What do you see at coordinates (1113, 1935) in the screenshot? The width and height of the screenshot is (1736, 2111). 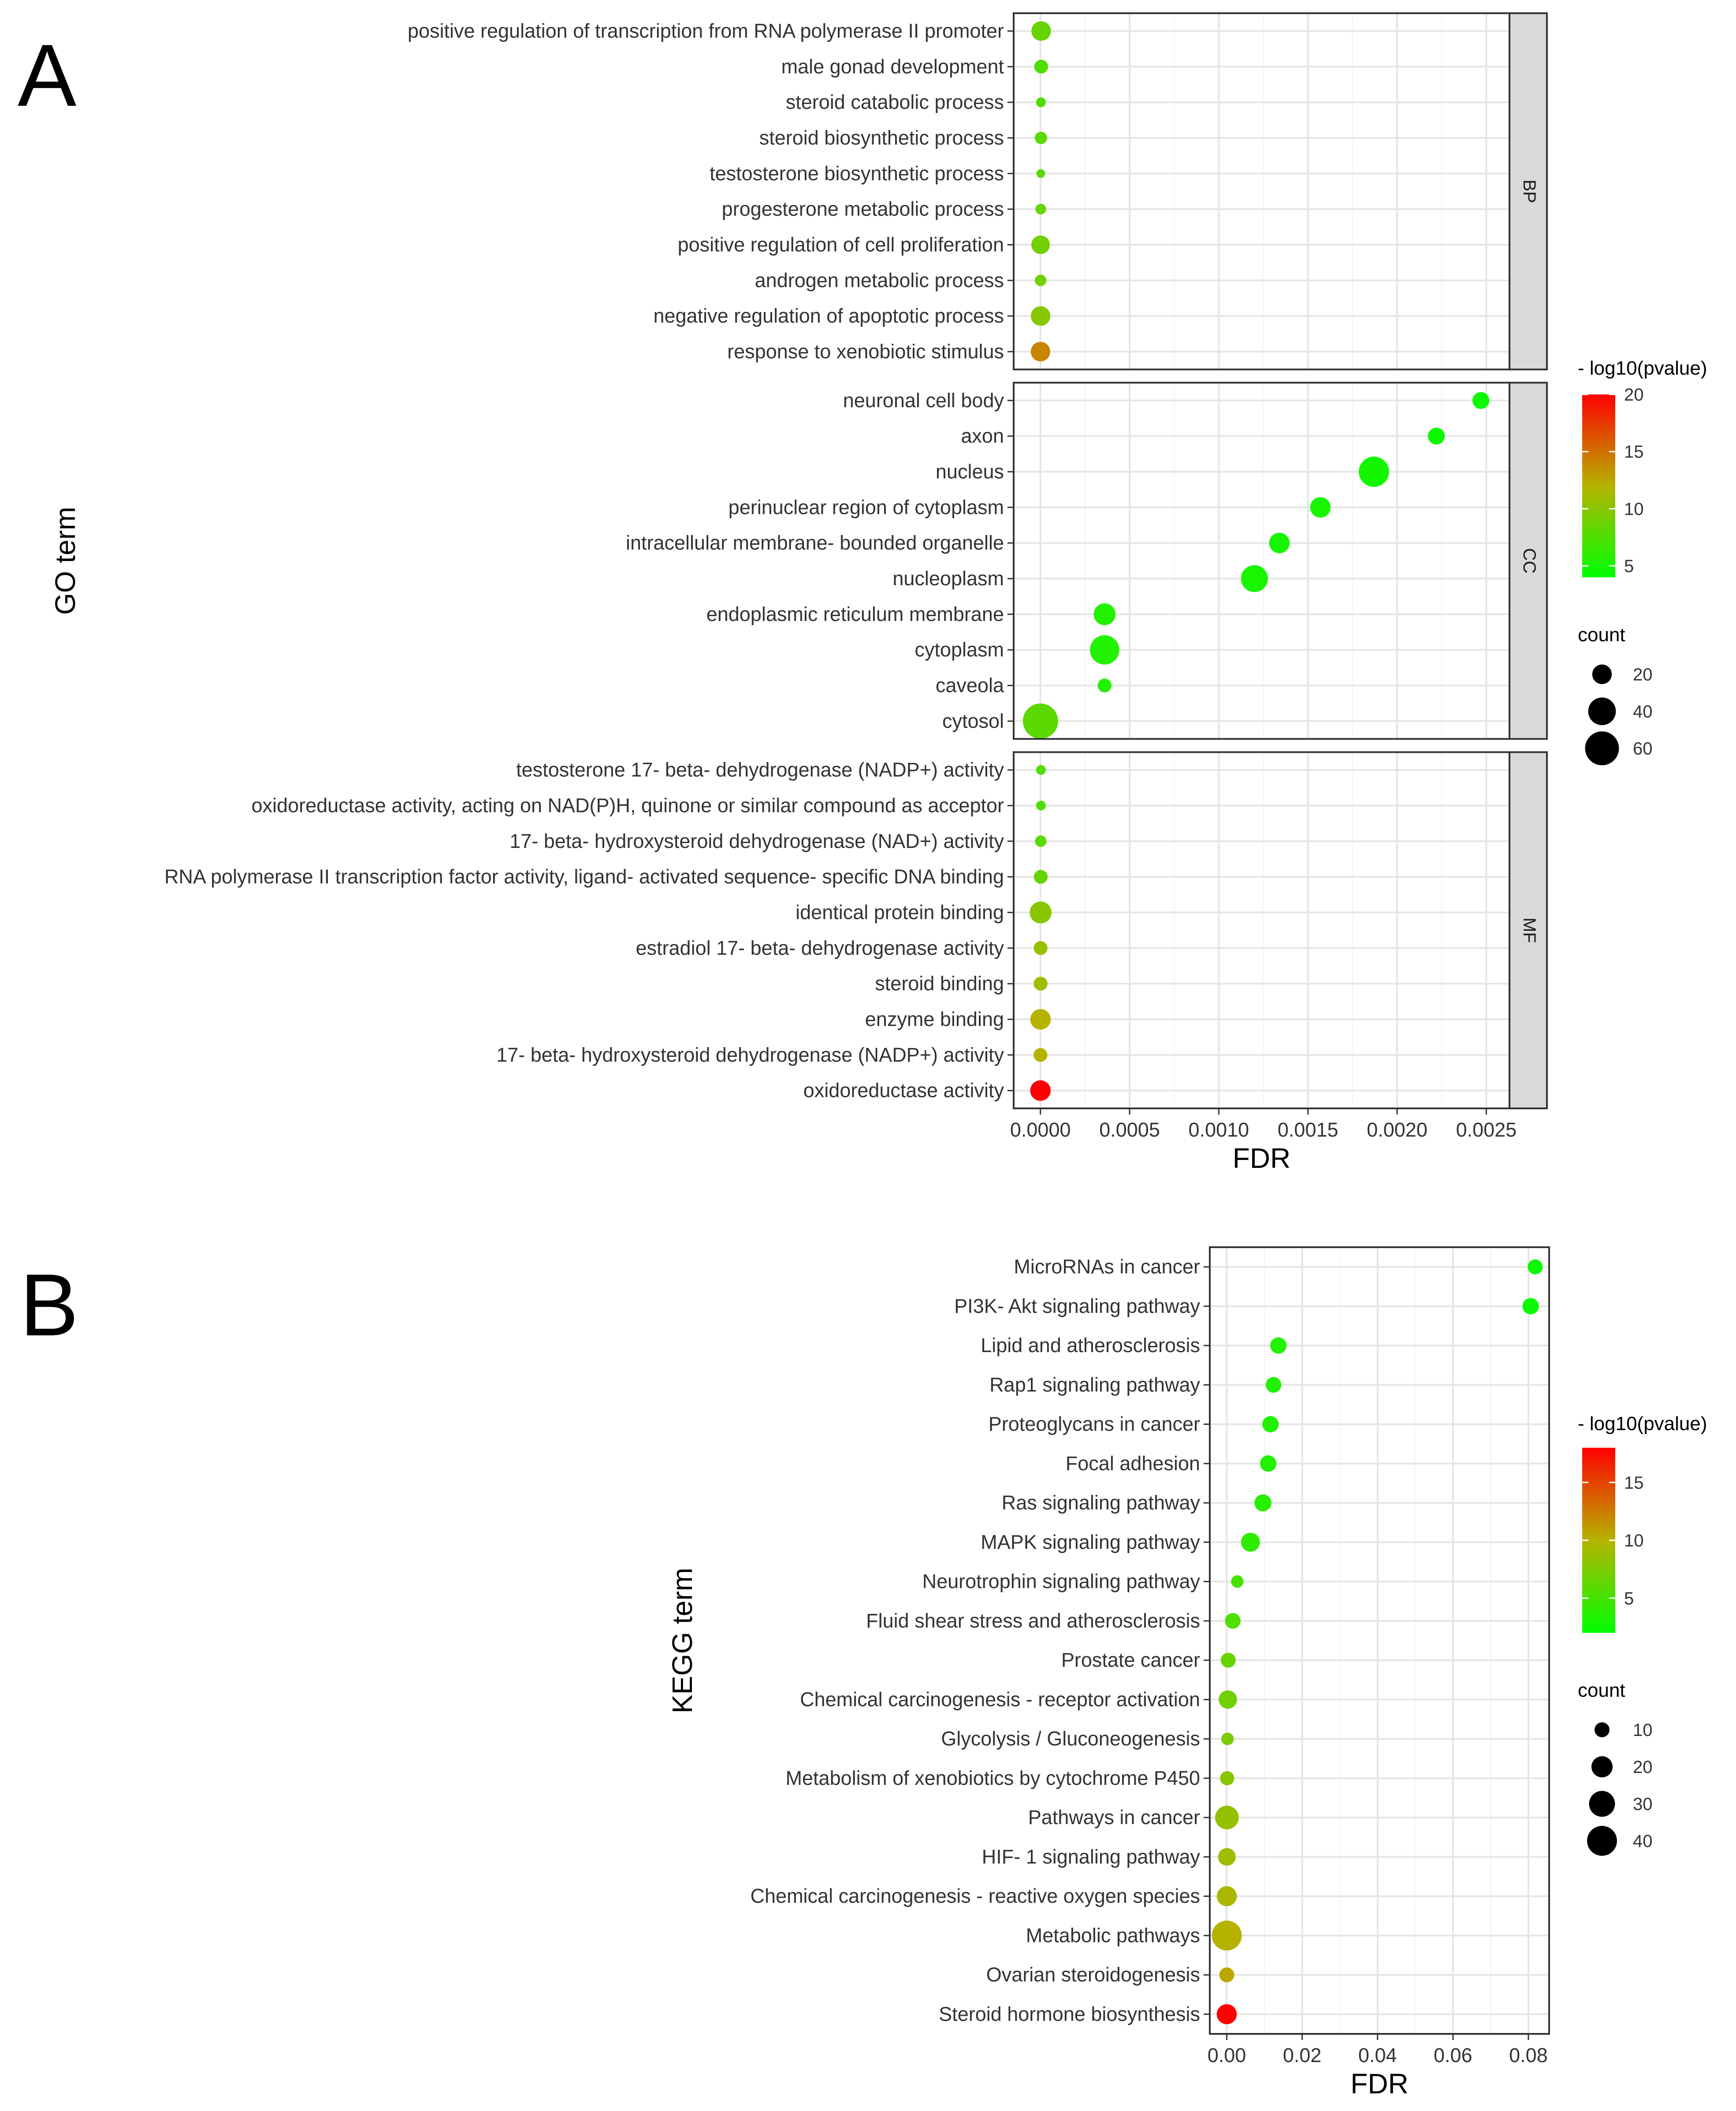 I see `term-label: Metabolic pathways` at bounding box center [1113, 1935].